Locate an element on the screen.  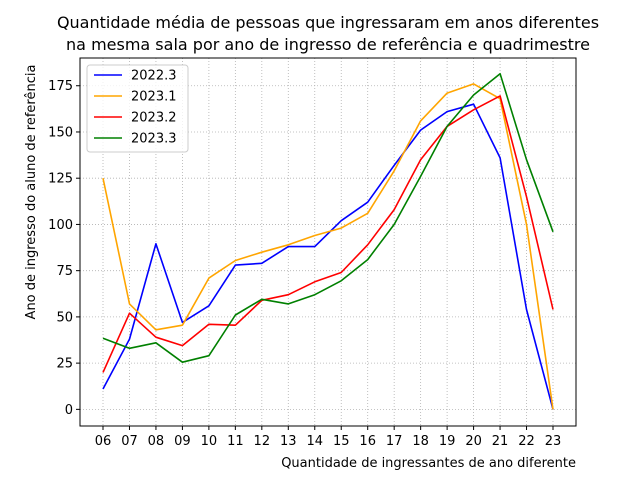
y-axis-ticks: 0 25 50 75 100 125 150 175 is located at coordinates (64, 248).